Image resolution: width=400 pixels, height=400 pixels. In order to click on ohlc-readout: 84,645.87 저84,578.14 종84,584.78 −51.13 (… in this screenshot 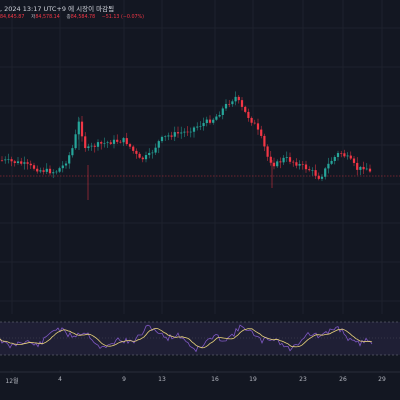, I will do `click(72, 16)`.